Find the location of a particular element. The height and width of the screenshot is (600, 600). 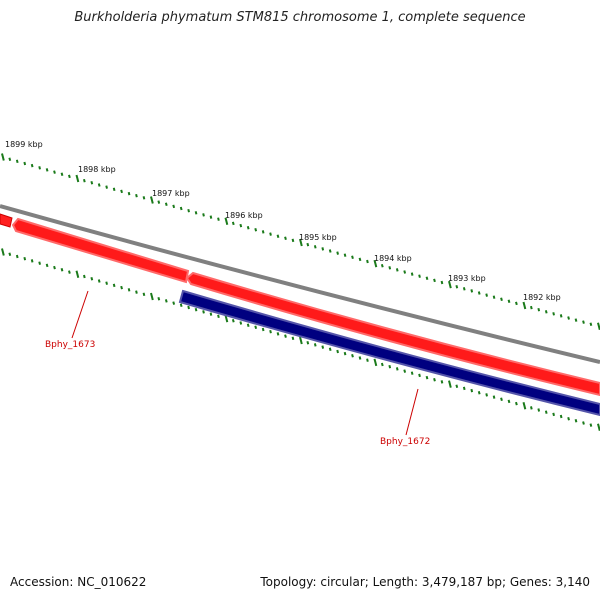

gene-label-bphy1672: Bphy_1672 is located at coordinates (405, 442).